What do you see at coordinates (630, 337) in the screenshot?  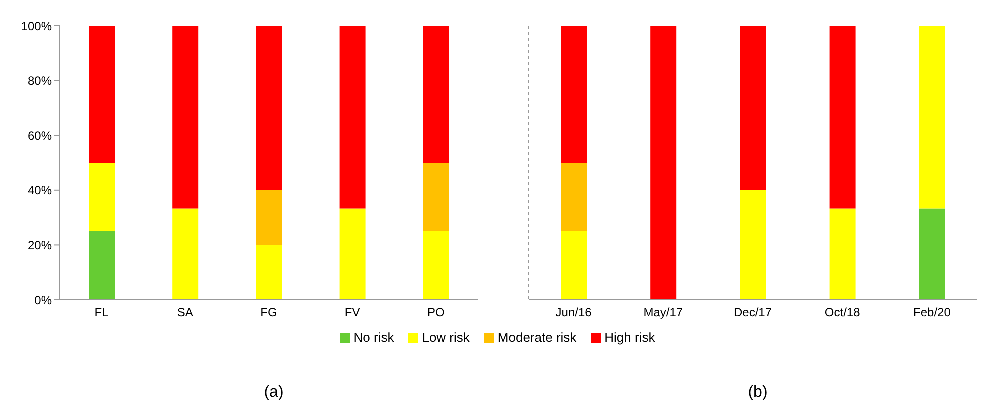 I see `legend-label: High risk` at bounding box center [630, 337].